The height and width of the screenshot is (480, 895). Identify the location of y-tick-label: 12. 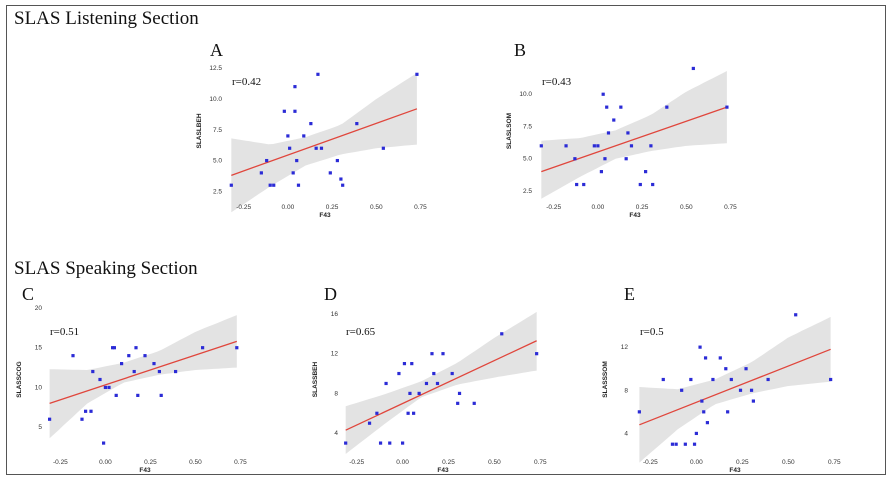
(335, 354).